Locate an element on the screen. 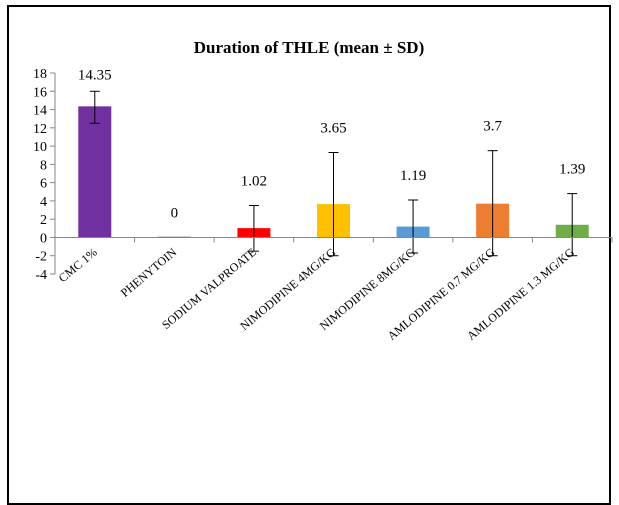  y-tick-label: 18 is located at coordinates (40, 74).